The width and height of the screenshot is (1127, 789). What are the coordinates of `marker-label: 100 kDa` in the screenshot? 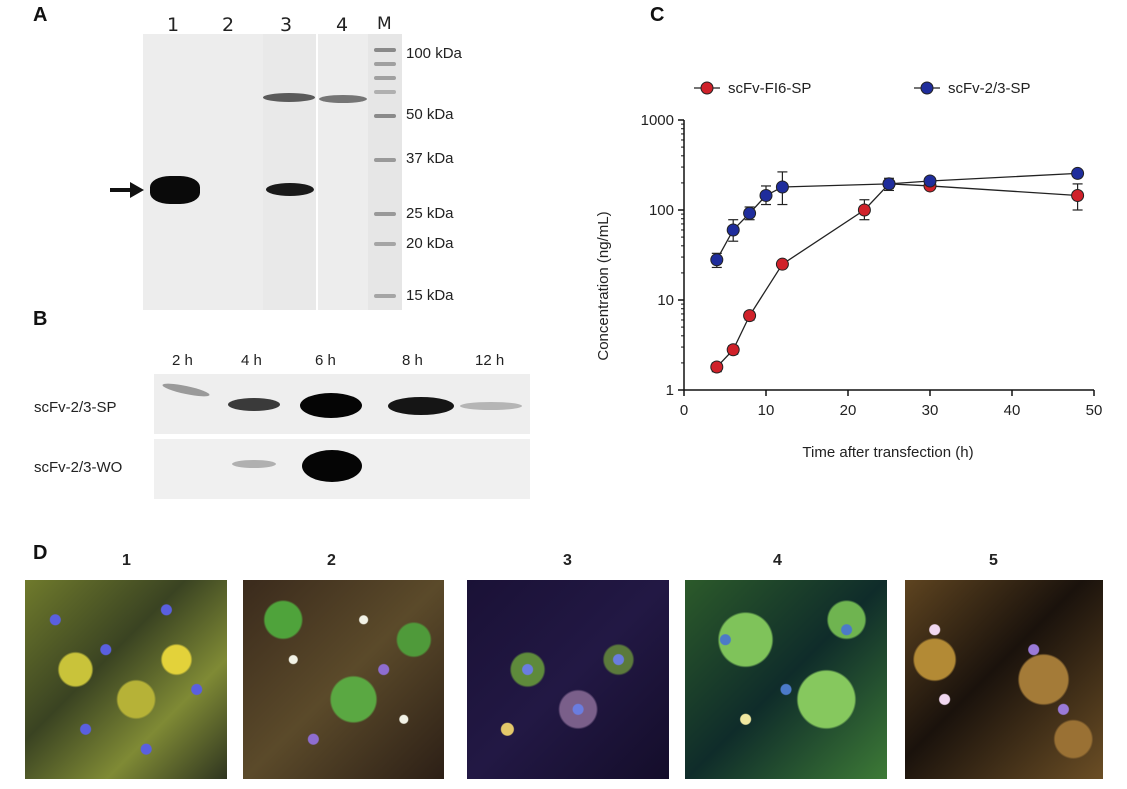 It's located at (434, 53).